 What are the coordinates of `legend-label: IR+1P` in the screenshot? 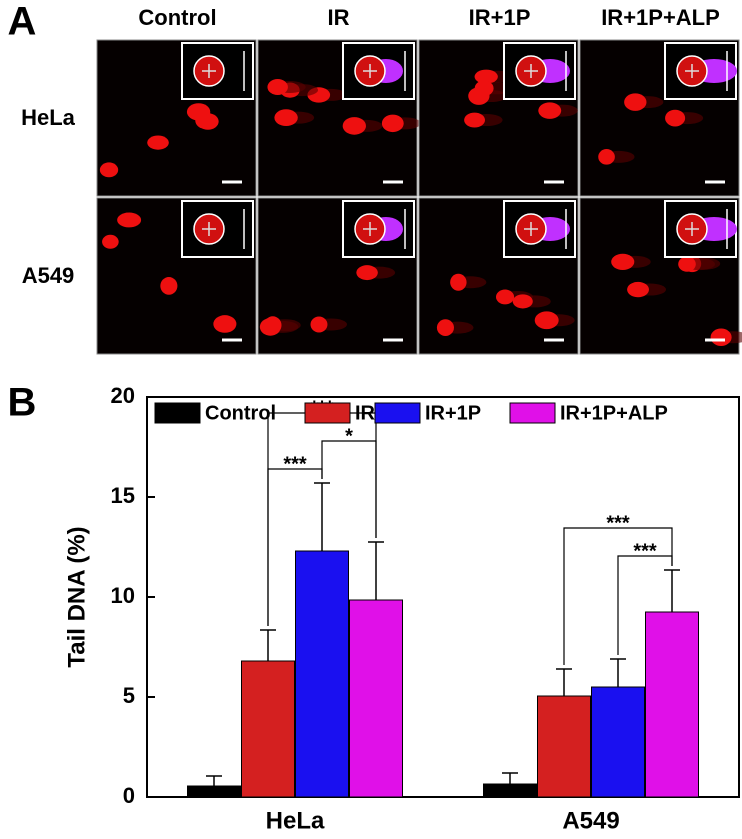 It's located at (453, 413).